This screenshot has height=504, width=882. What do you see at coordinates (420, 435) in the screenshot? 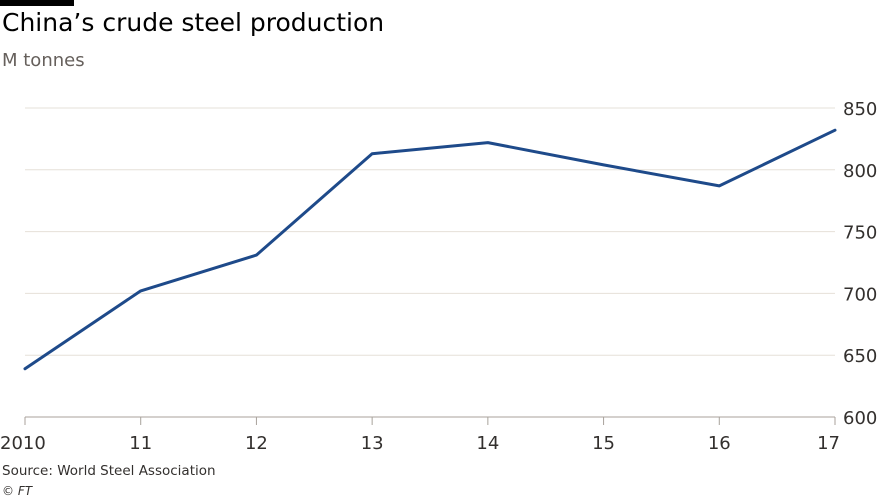
I see `x-axis: 2010 11 12 13 14 15 16 17` at bounding box center [420, 435].